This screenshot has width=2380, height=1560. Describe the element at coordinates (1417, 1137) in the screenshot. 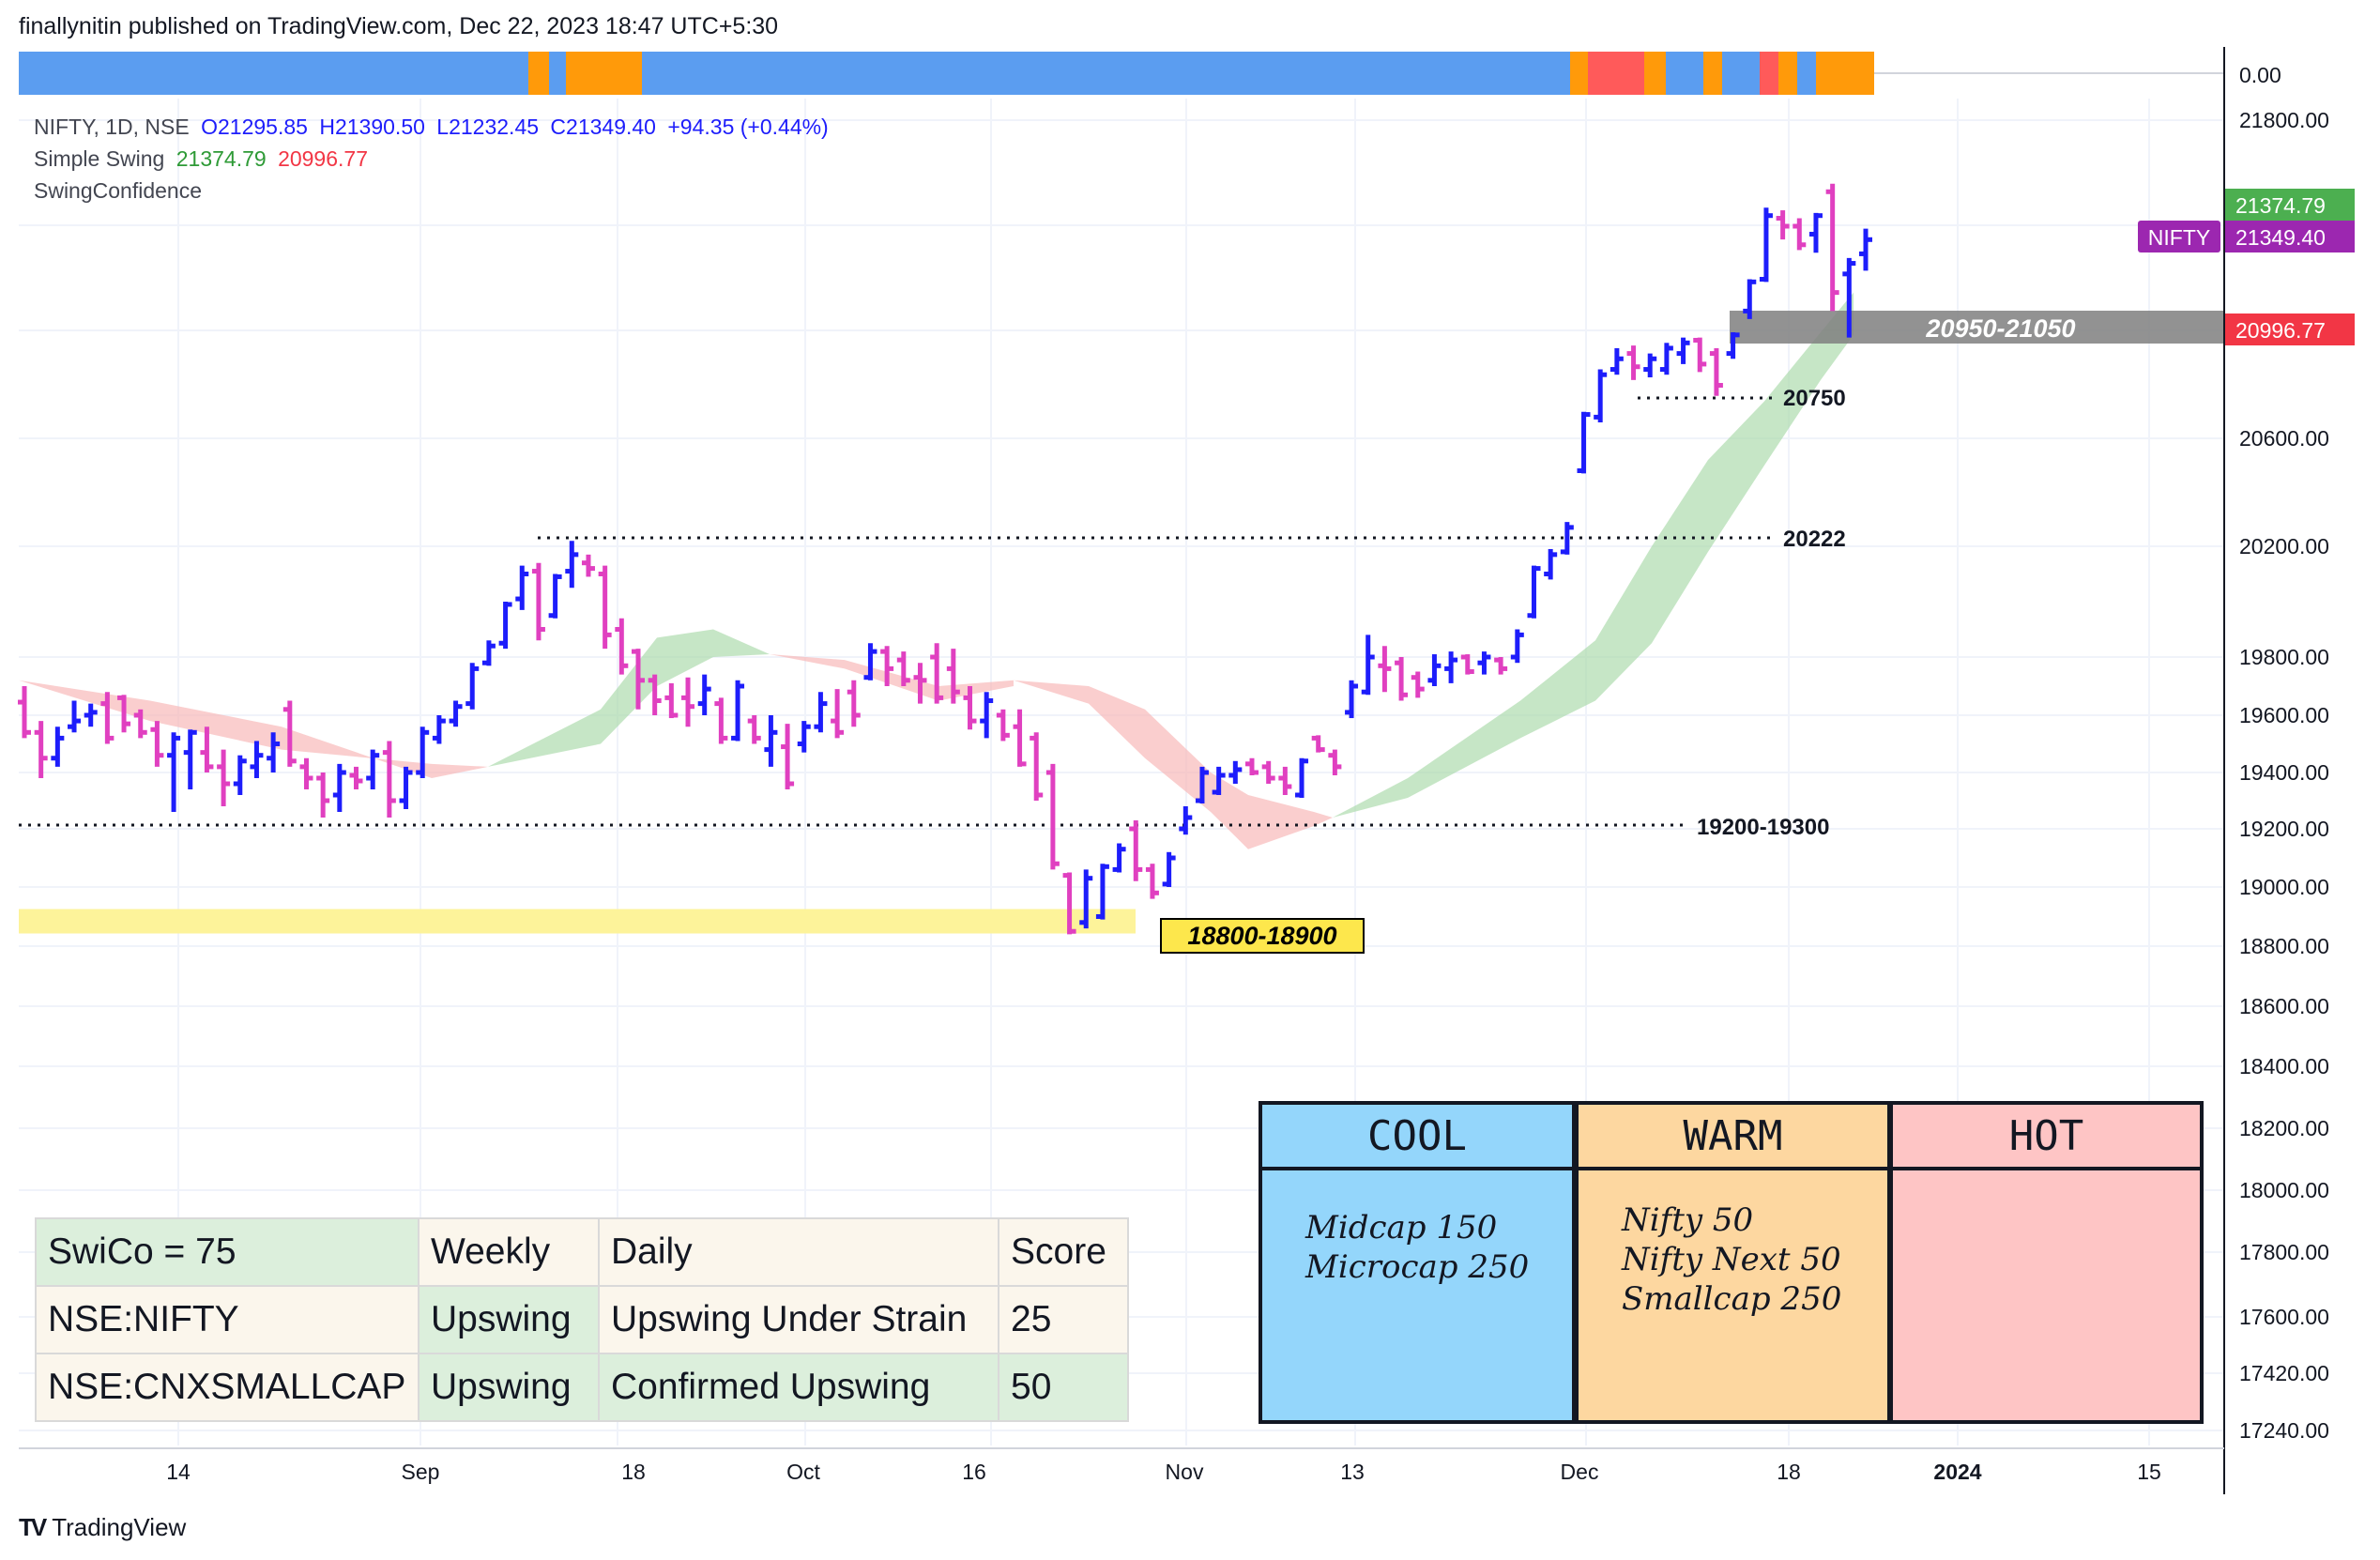

I see `cool-panel-title: COOL` at that location.